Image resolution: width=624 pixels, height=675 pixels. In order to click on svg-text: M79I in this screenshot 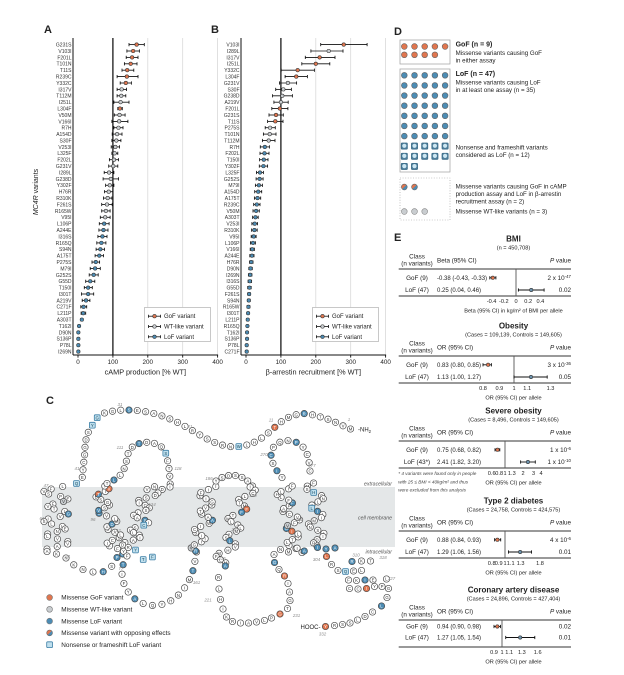, I will do `click(65, 269)`.